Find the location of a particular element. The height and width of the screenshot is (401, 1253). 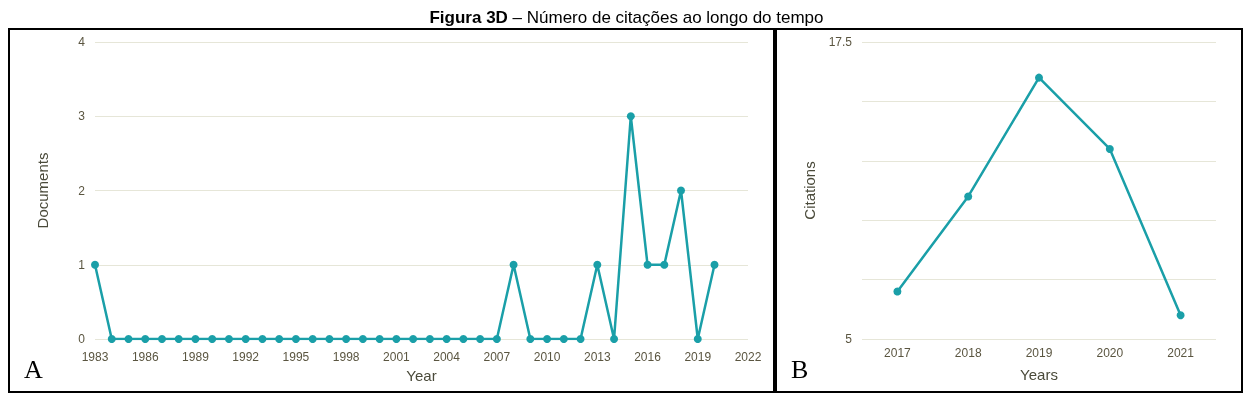

x-tick-label: 2007 is located at coordinates (497, 357).